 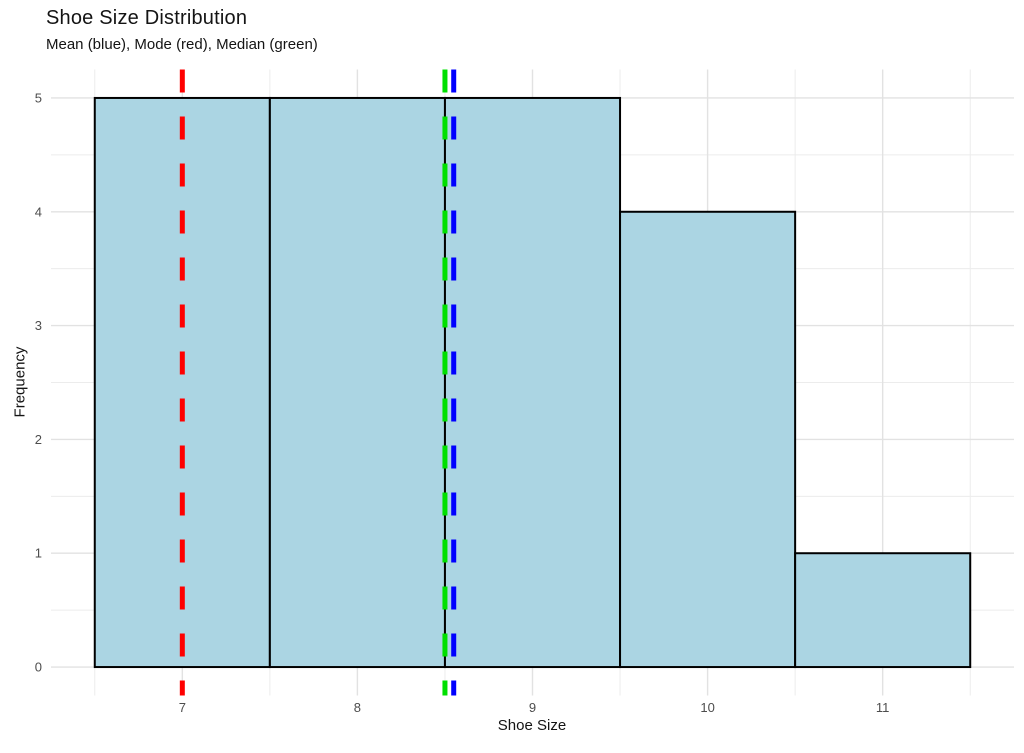 I want to click on x-tick-label: 7, so click(x=182, y=707).